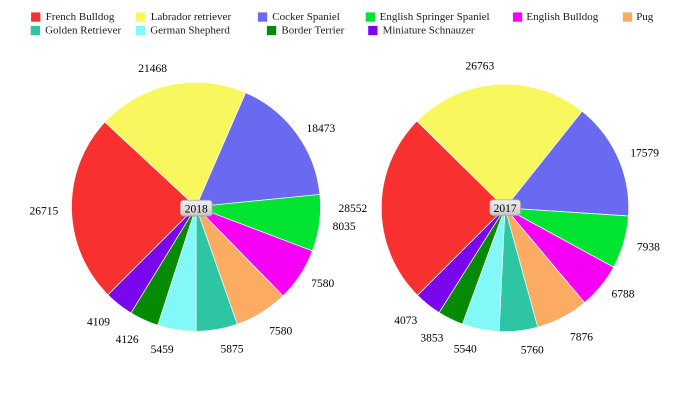 The width and height of the screenshot is (700, 416). I want to click on svg-text: Border Terrier, so click(312, 31).